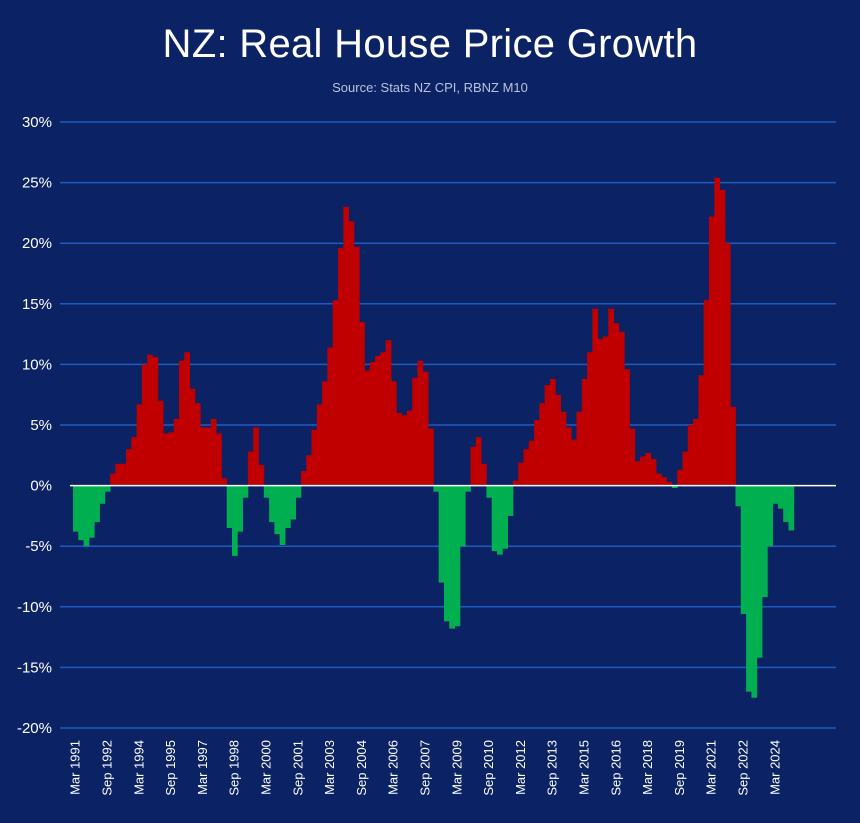  I want to click on x-tick-label: Sep 2004, so click(361, 768).